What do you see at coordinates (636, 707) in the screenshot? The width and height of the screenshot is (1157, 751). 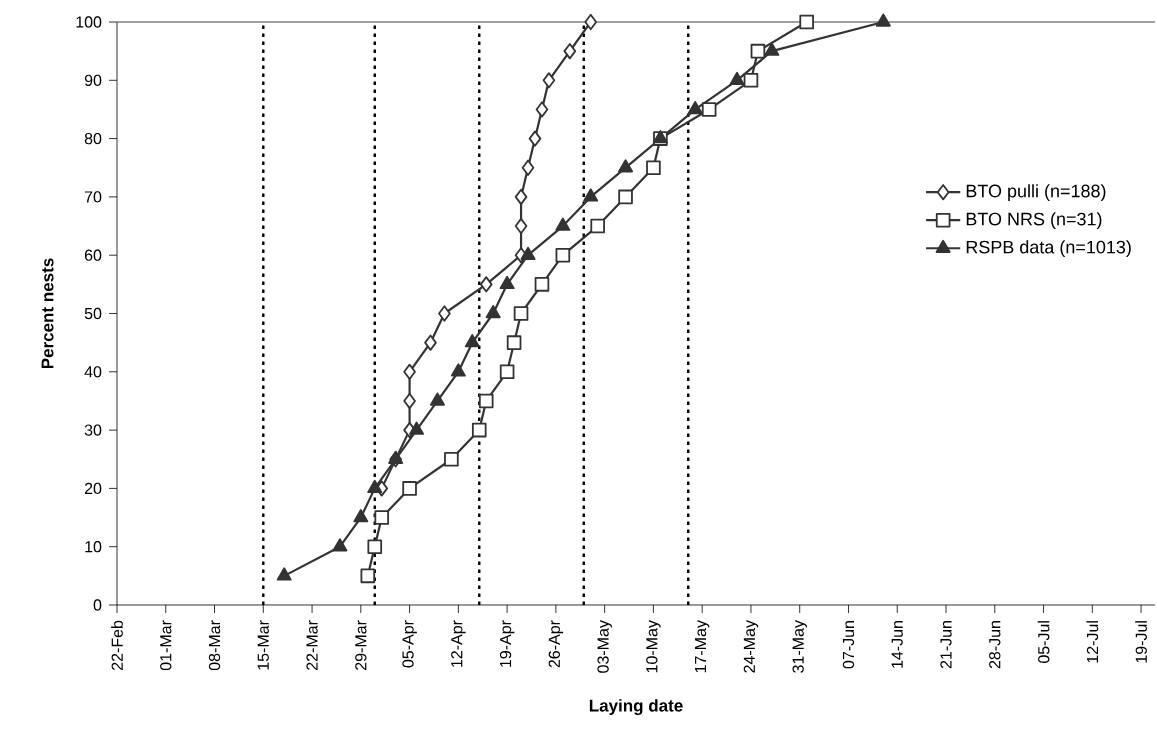 I see `x-axis-title: Laying date` at bounding box center [636, 707].